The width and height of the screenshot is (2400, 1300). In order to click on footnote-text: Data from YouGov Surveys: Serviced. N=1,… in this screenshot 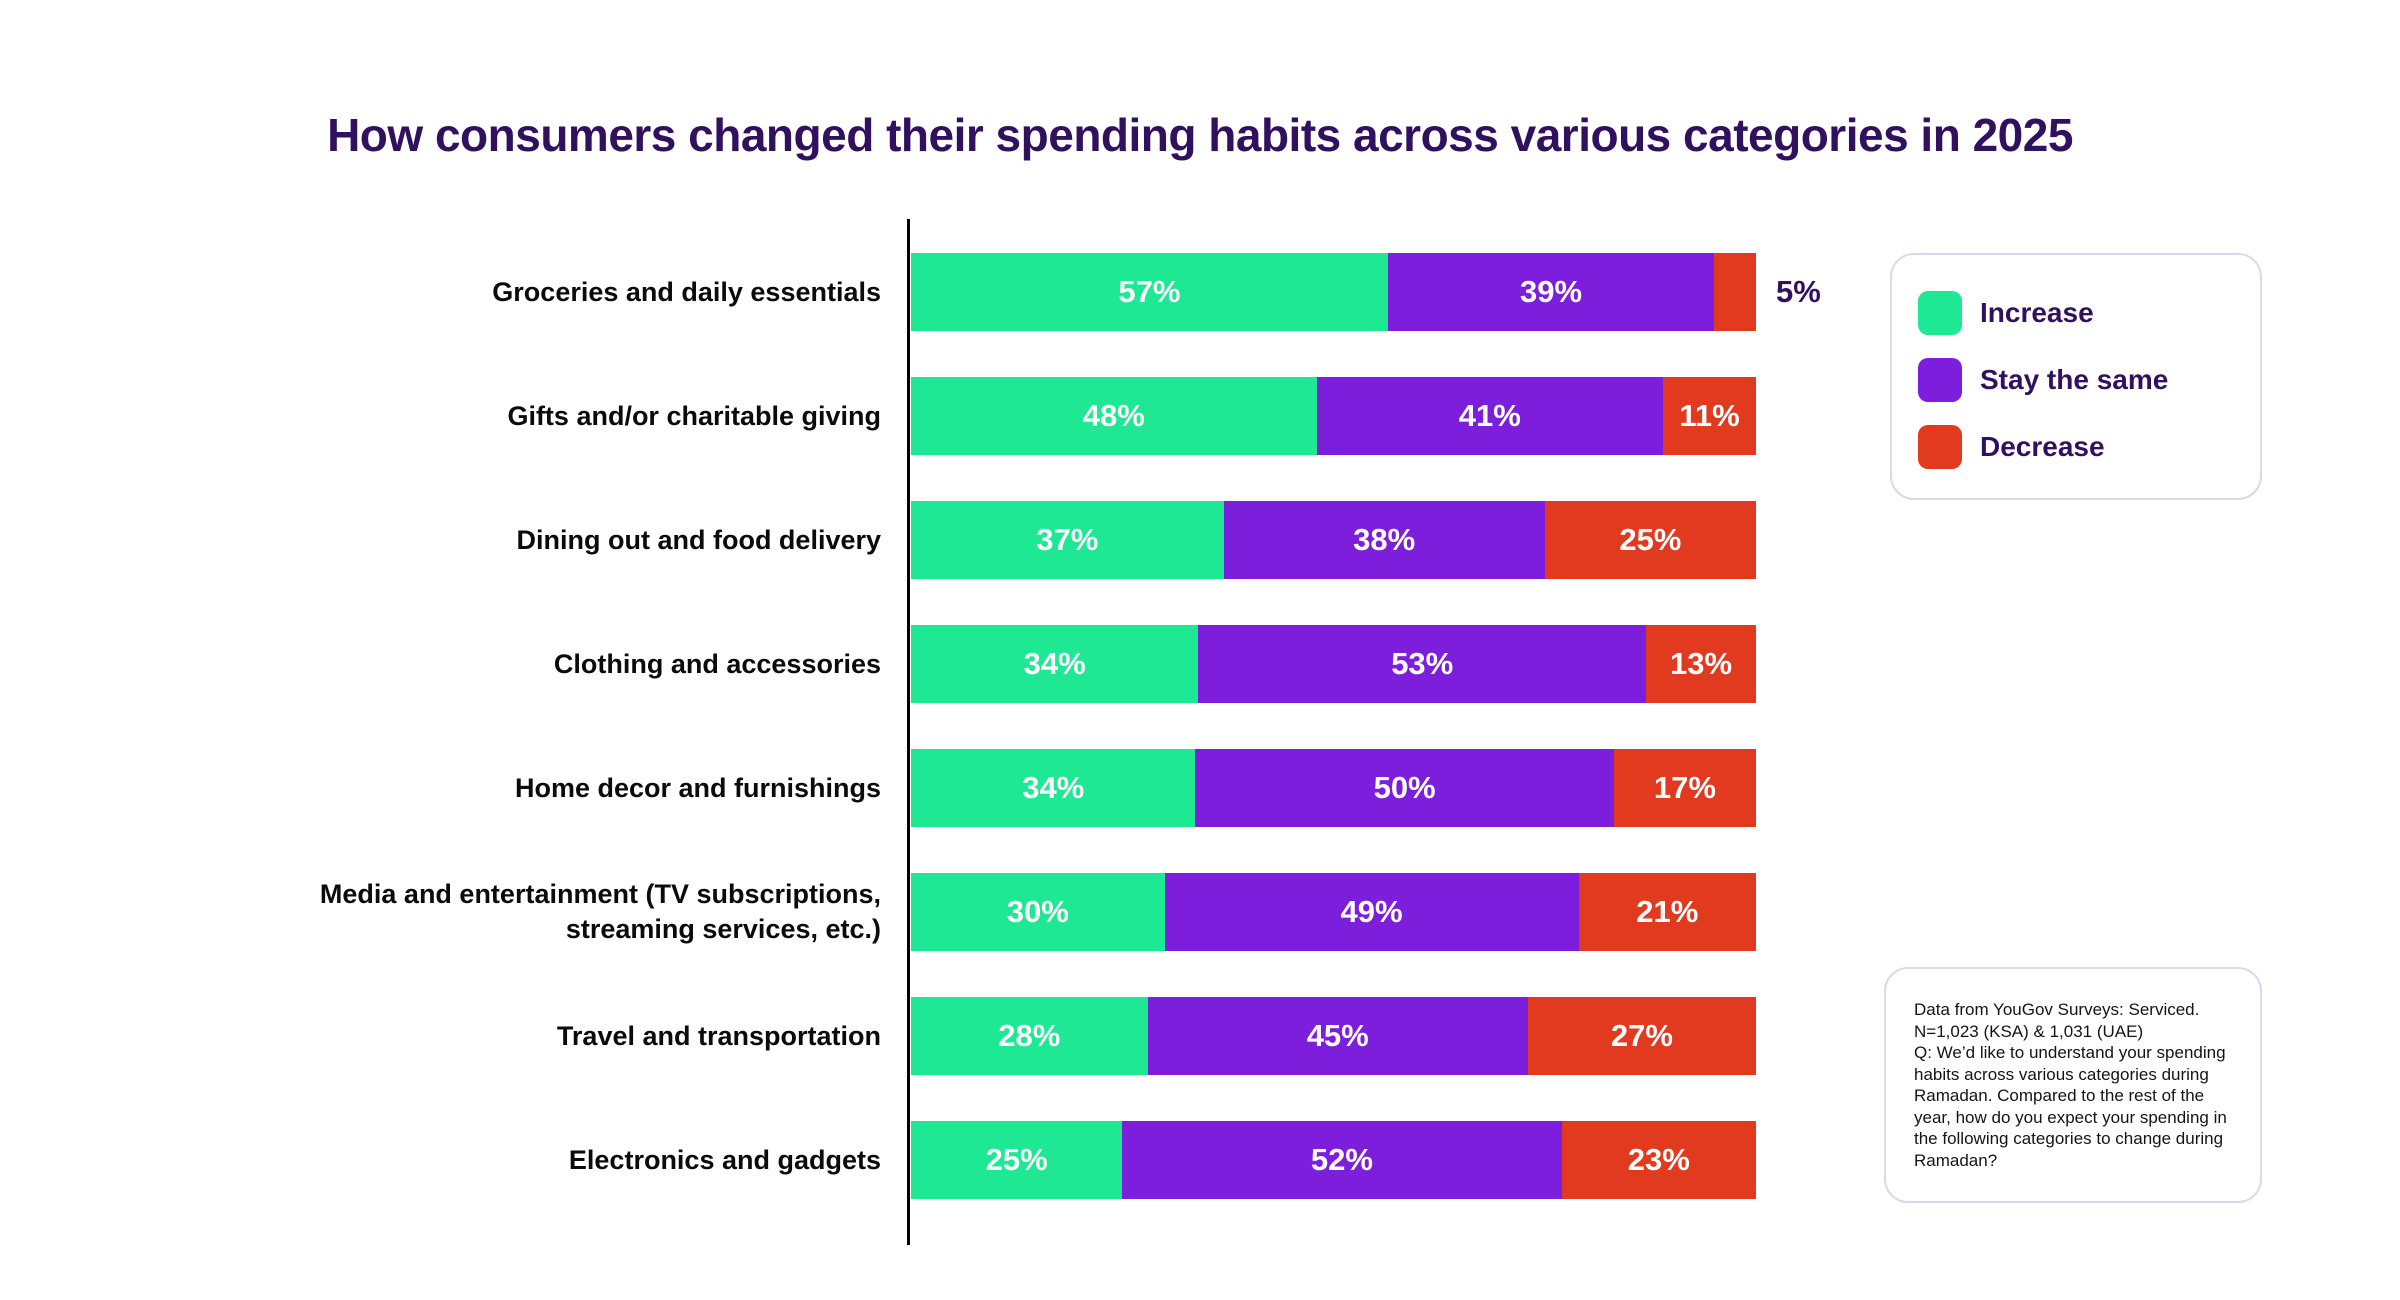, I will do `click(2070, 1085)`.